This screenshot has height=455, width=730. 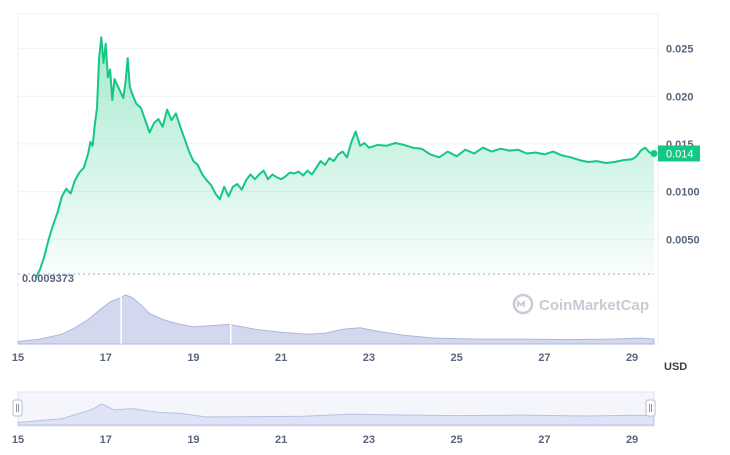 I want to click on navigator-tick-label: 15, so click(x=18, y=440).